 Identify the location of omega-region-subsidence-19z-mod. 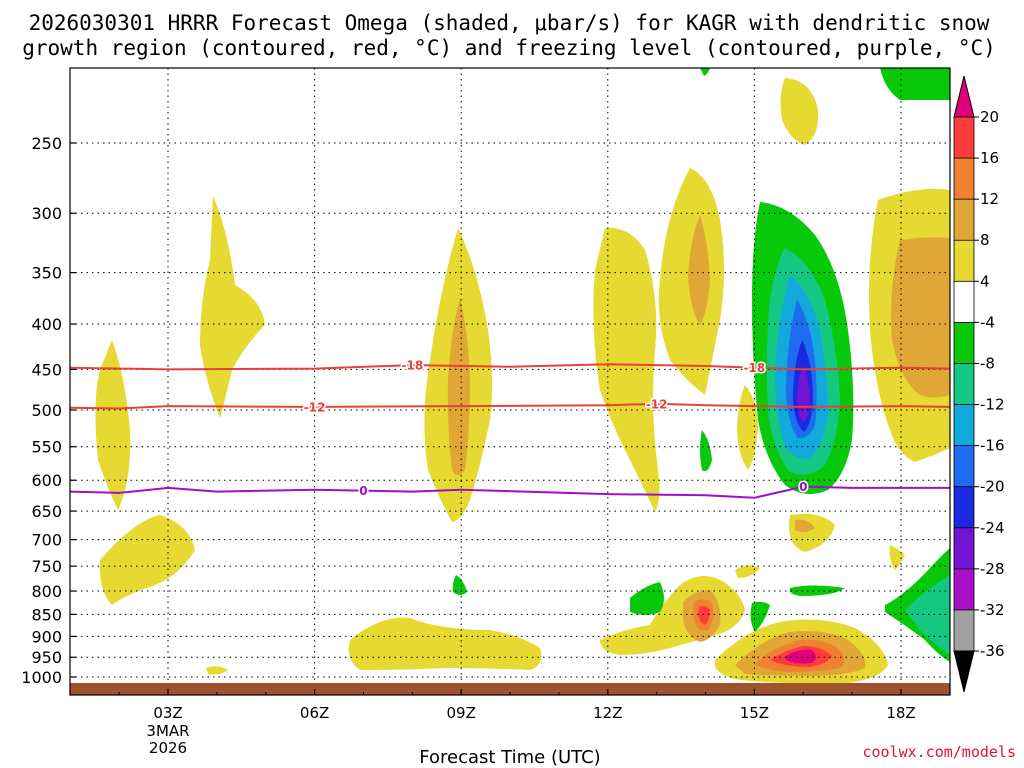
(927, 615).